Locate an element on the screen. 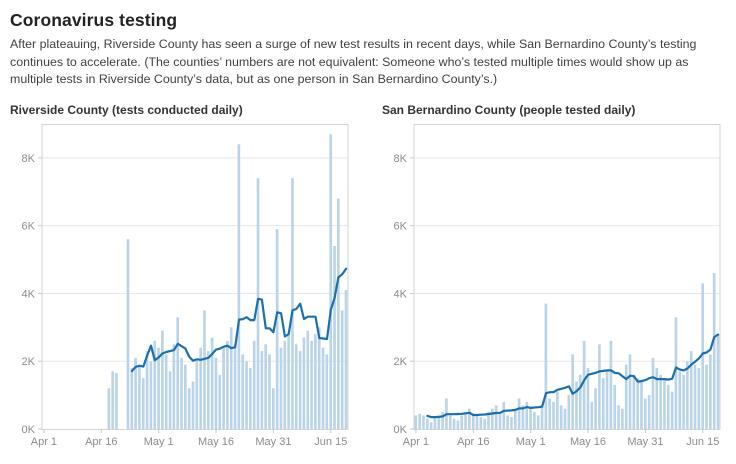 The height and width of the screenshot is (464, 736). page-title: Coronavirus testing is located at coordinates (94, 20).